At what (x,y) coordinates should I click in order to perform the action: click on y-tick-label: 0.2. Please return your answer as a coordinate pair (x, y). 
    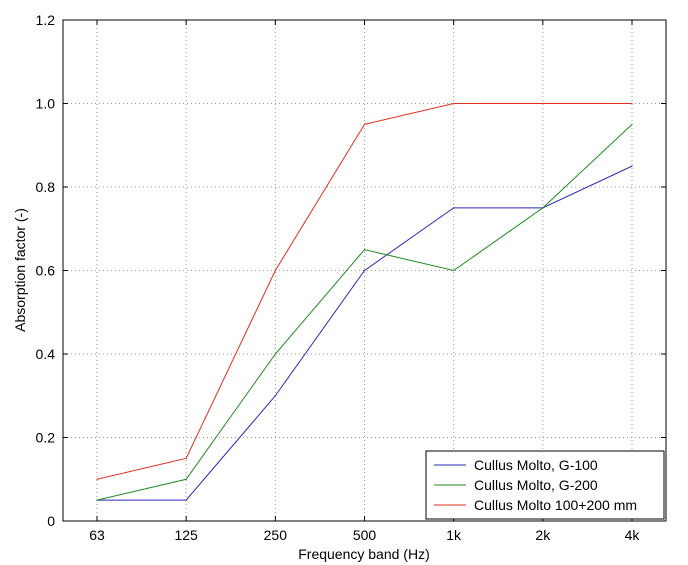
    Looking at the image, I should click on (46, 438).